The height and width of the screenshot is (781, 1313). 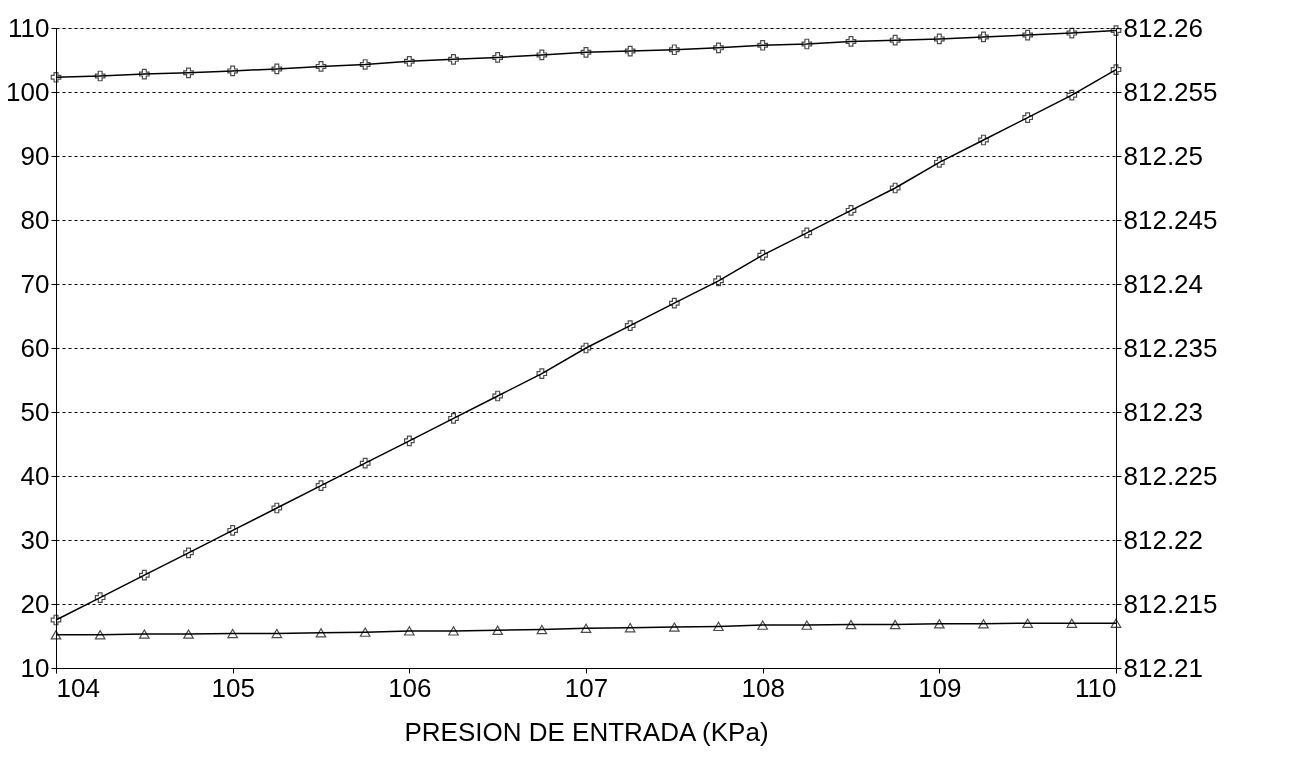 I want to click on y-tick-label: 50, so click(x=35, y=411).